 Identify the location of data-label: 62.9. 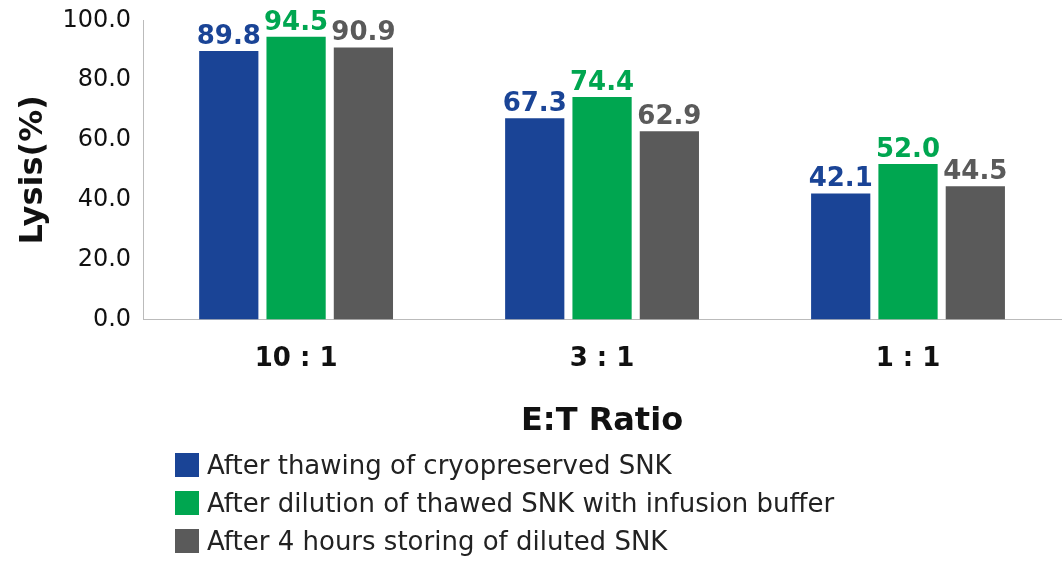
(669, 115).